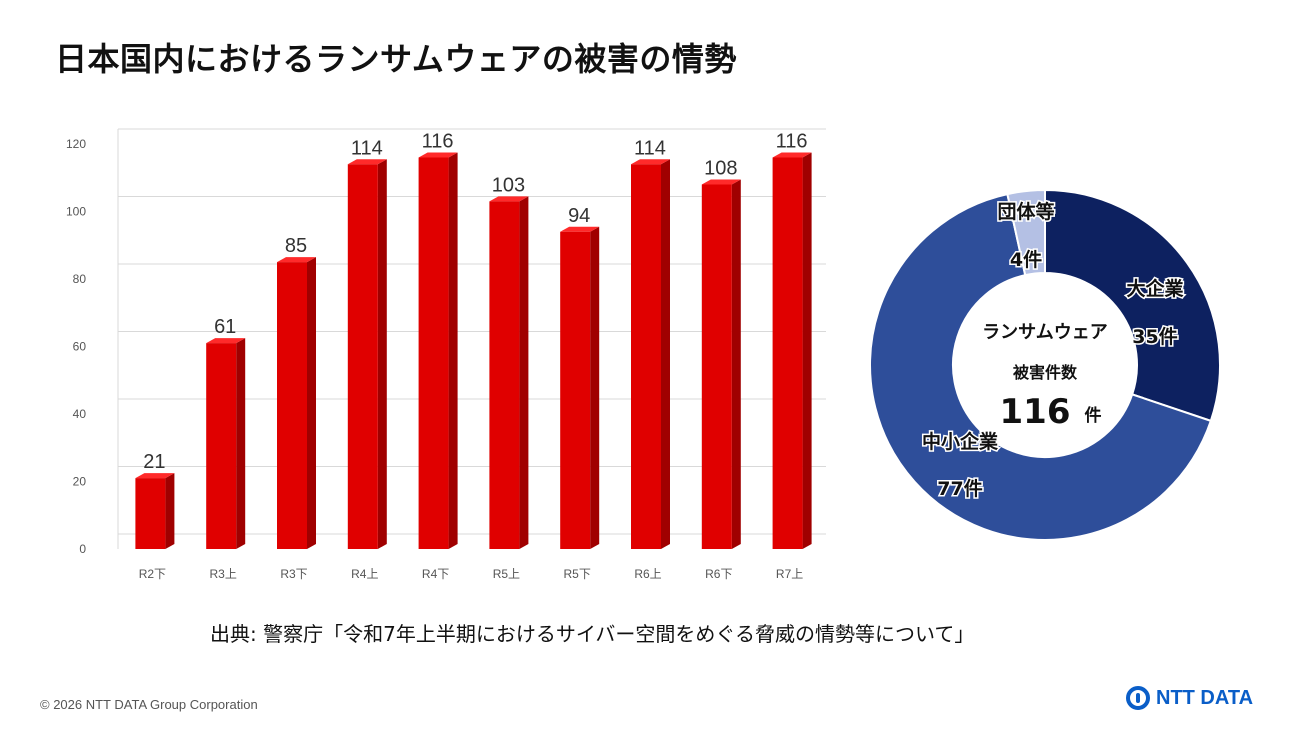 The height and width of the screenshot is (731, 1300). What do you see at coordinates (959, 488) in the screenshot?
I see `donut-slice-value: 77件` at bounding box center [959, 488].